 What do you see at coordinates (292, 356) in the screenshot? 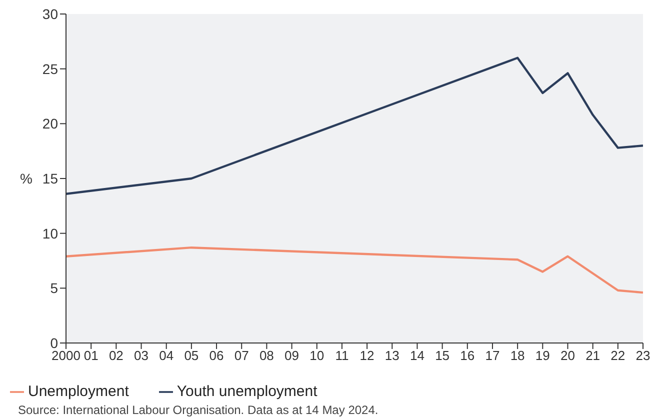
I see `x-tick-label: 09` at bounding box center [292, 356].